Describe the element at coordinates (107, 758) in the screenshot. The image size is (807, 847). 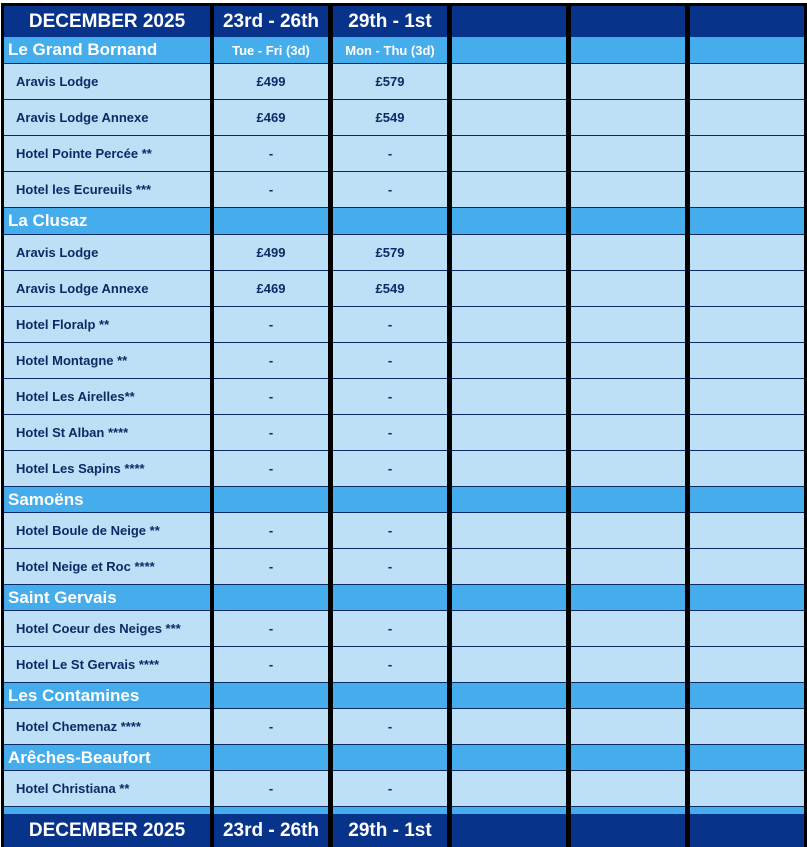
I see `section-title: Arêches-Beaufort` at that location.